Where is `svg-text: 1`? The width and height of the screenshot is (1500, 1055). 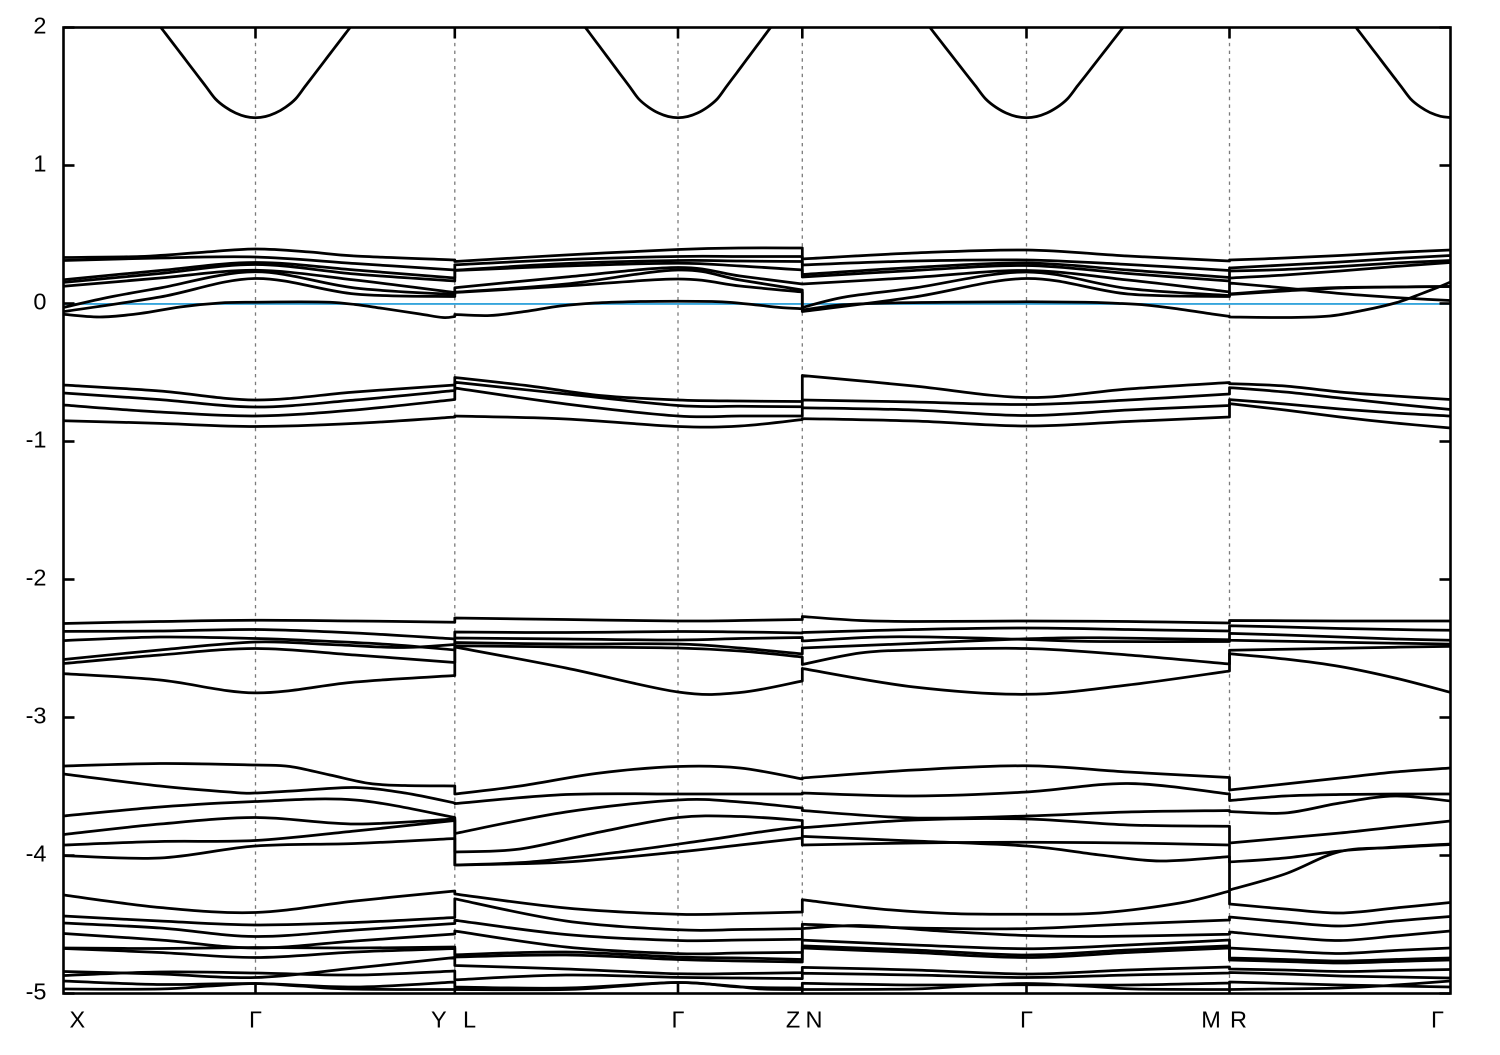 svg-text: 1 is located at coordinates (39, 164).